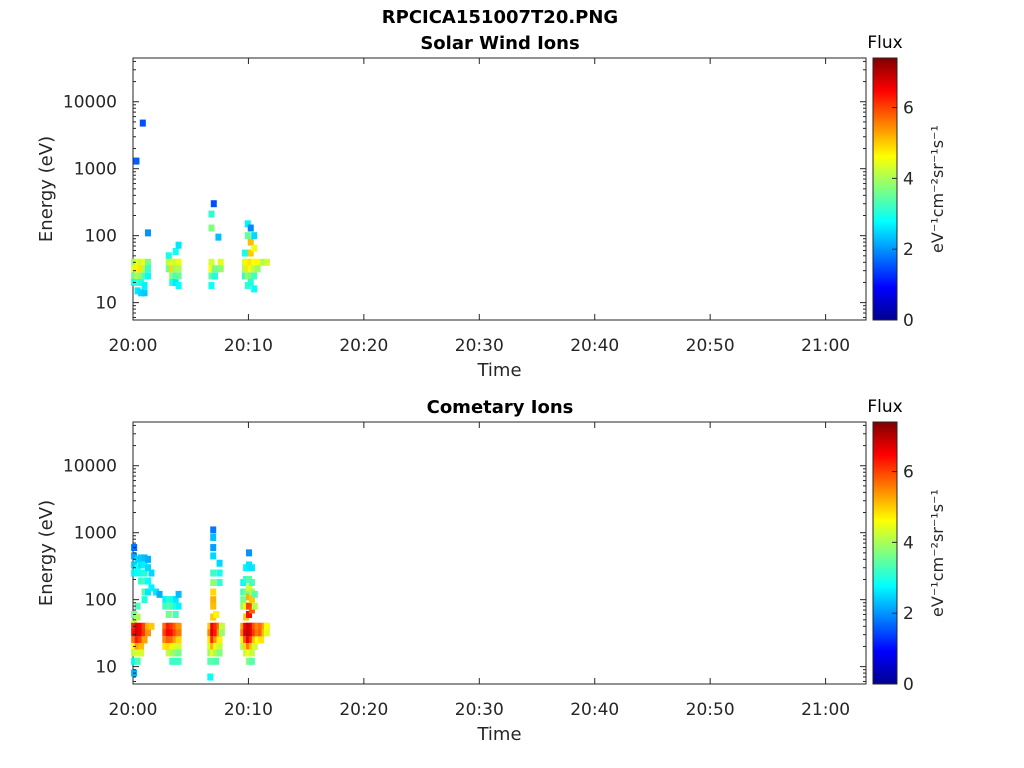  I want to click on y-tick-label: 1000, so click(95, 534).